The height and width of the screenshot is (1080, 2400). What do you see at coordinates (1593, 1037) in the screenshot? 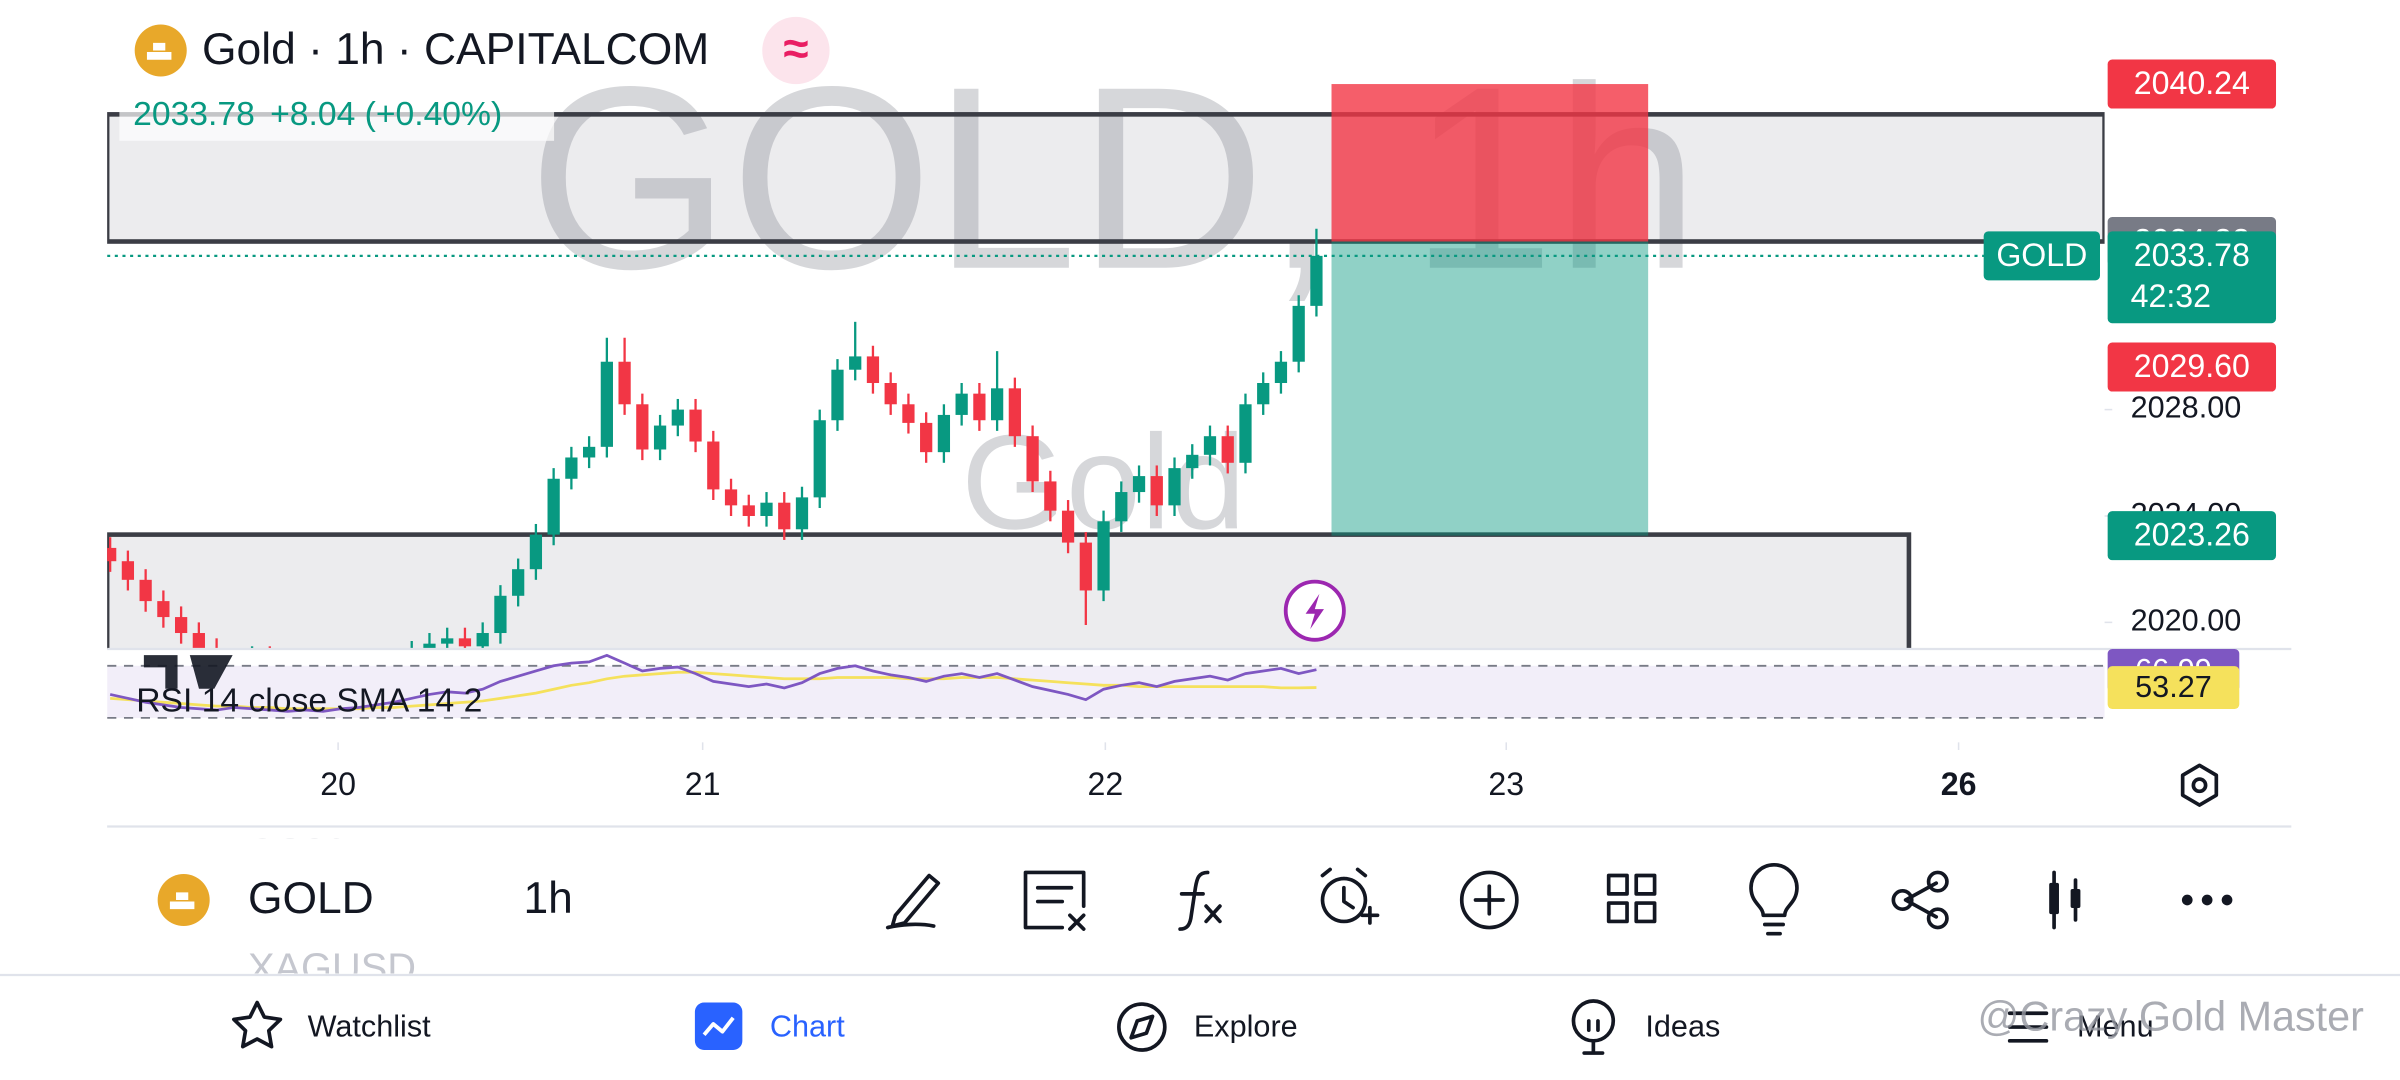
I see `ideas-icon-base` at bounding box center [1593, 1037].